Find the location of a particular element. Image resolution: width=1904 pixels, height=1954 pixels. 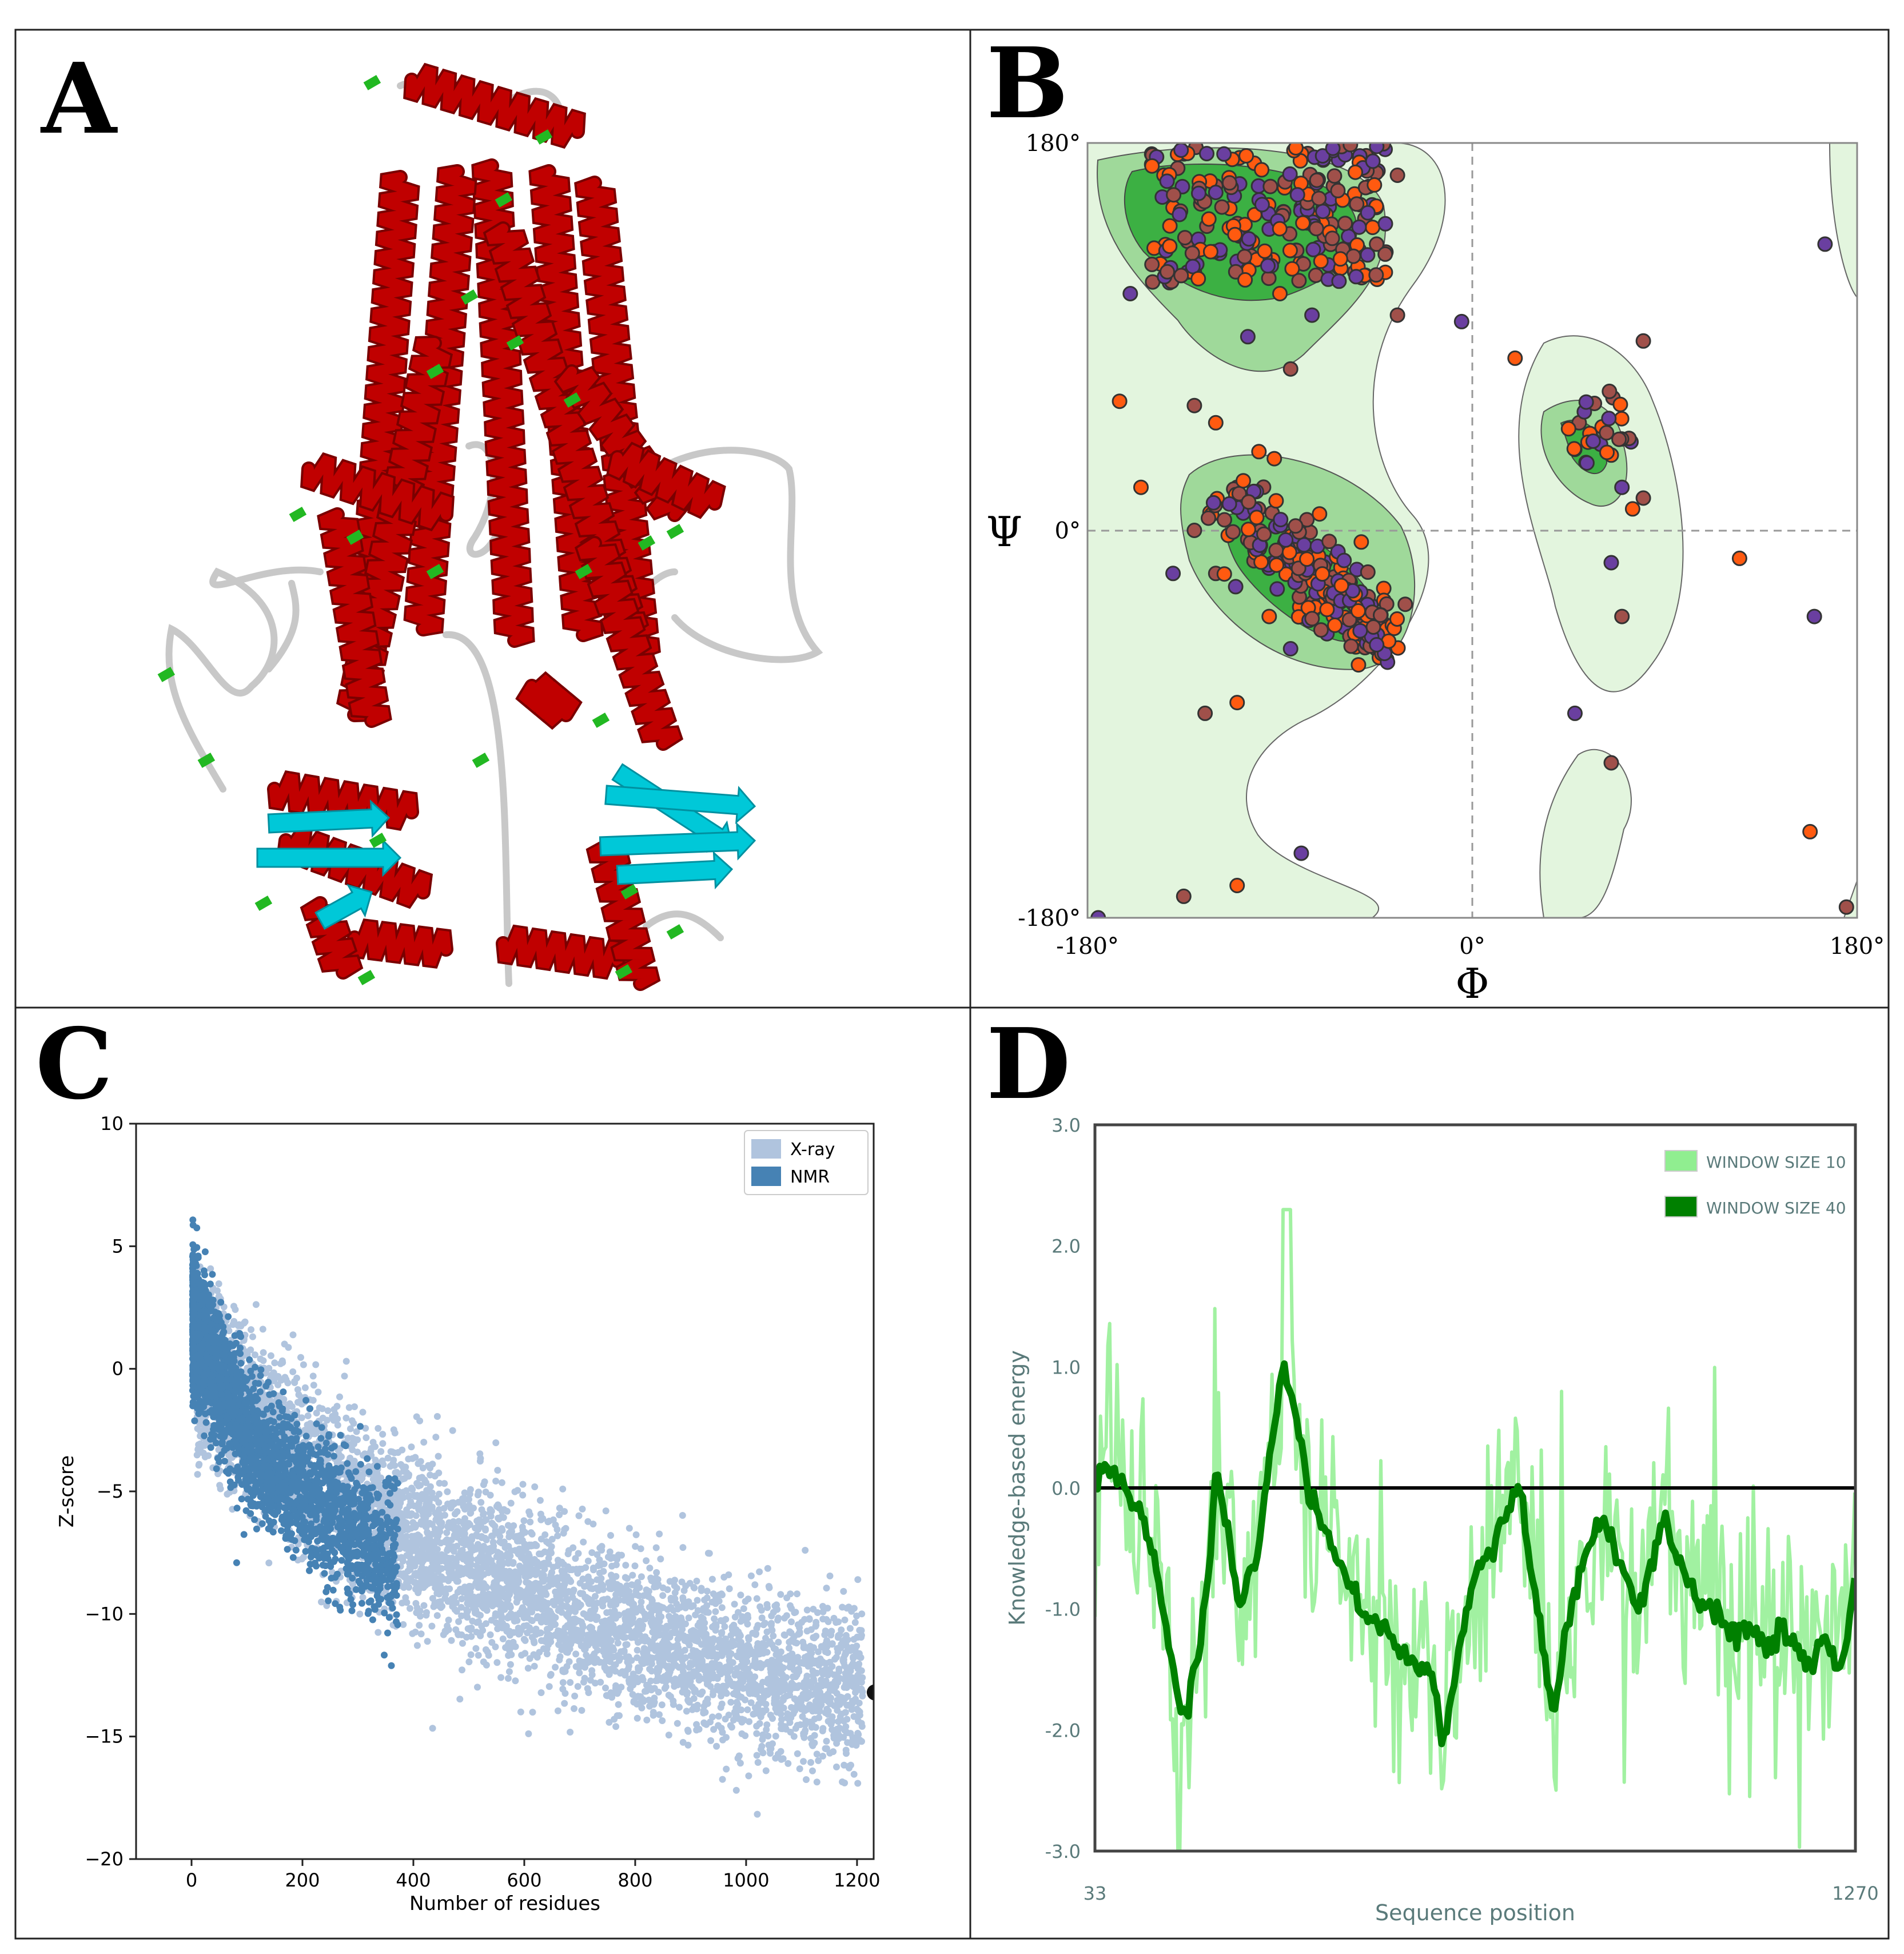

panel-letter-c: C is located at coordinates (74, 1064).